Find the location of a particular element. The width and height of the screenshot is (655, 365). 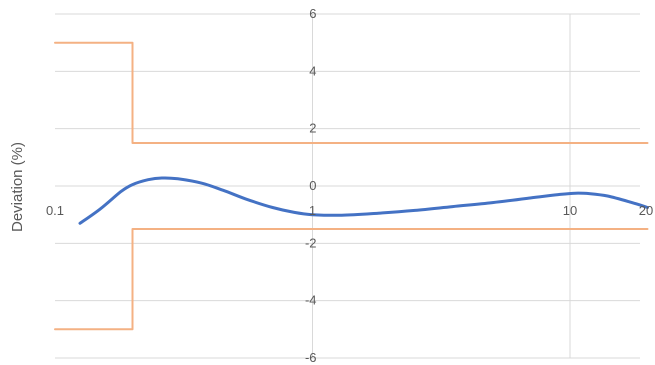

measured-line is located at coordinates (363, 200).